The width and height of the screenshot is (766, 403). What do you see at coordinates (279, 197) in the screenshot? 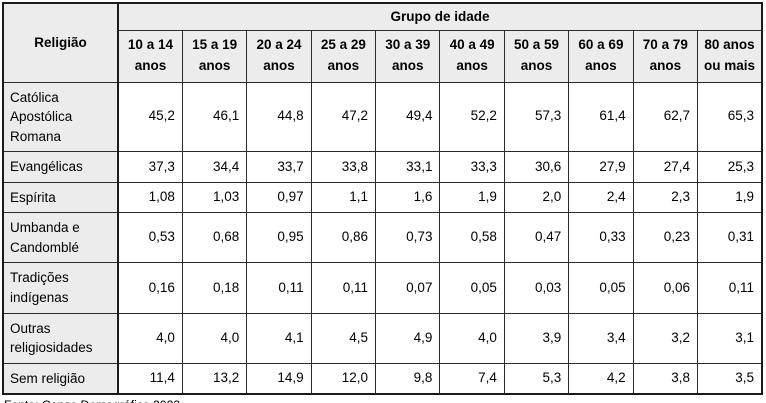
I see `value-cell: 0,97` at bounding box center [279, 197].